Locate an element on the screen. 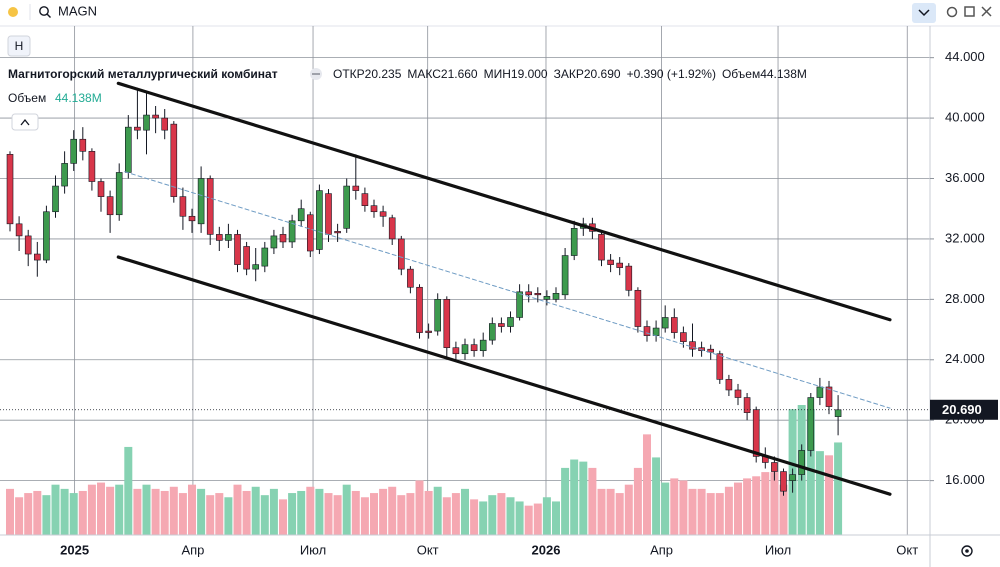  y-tick-label: 32.000 is located at coordinates (965, 237).